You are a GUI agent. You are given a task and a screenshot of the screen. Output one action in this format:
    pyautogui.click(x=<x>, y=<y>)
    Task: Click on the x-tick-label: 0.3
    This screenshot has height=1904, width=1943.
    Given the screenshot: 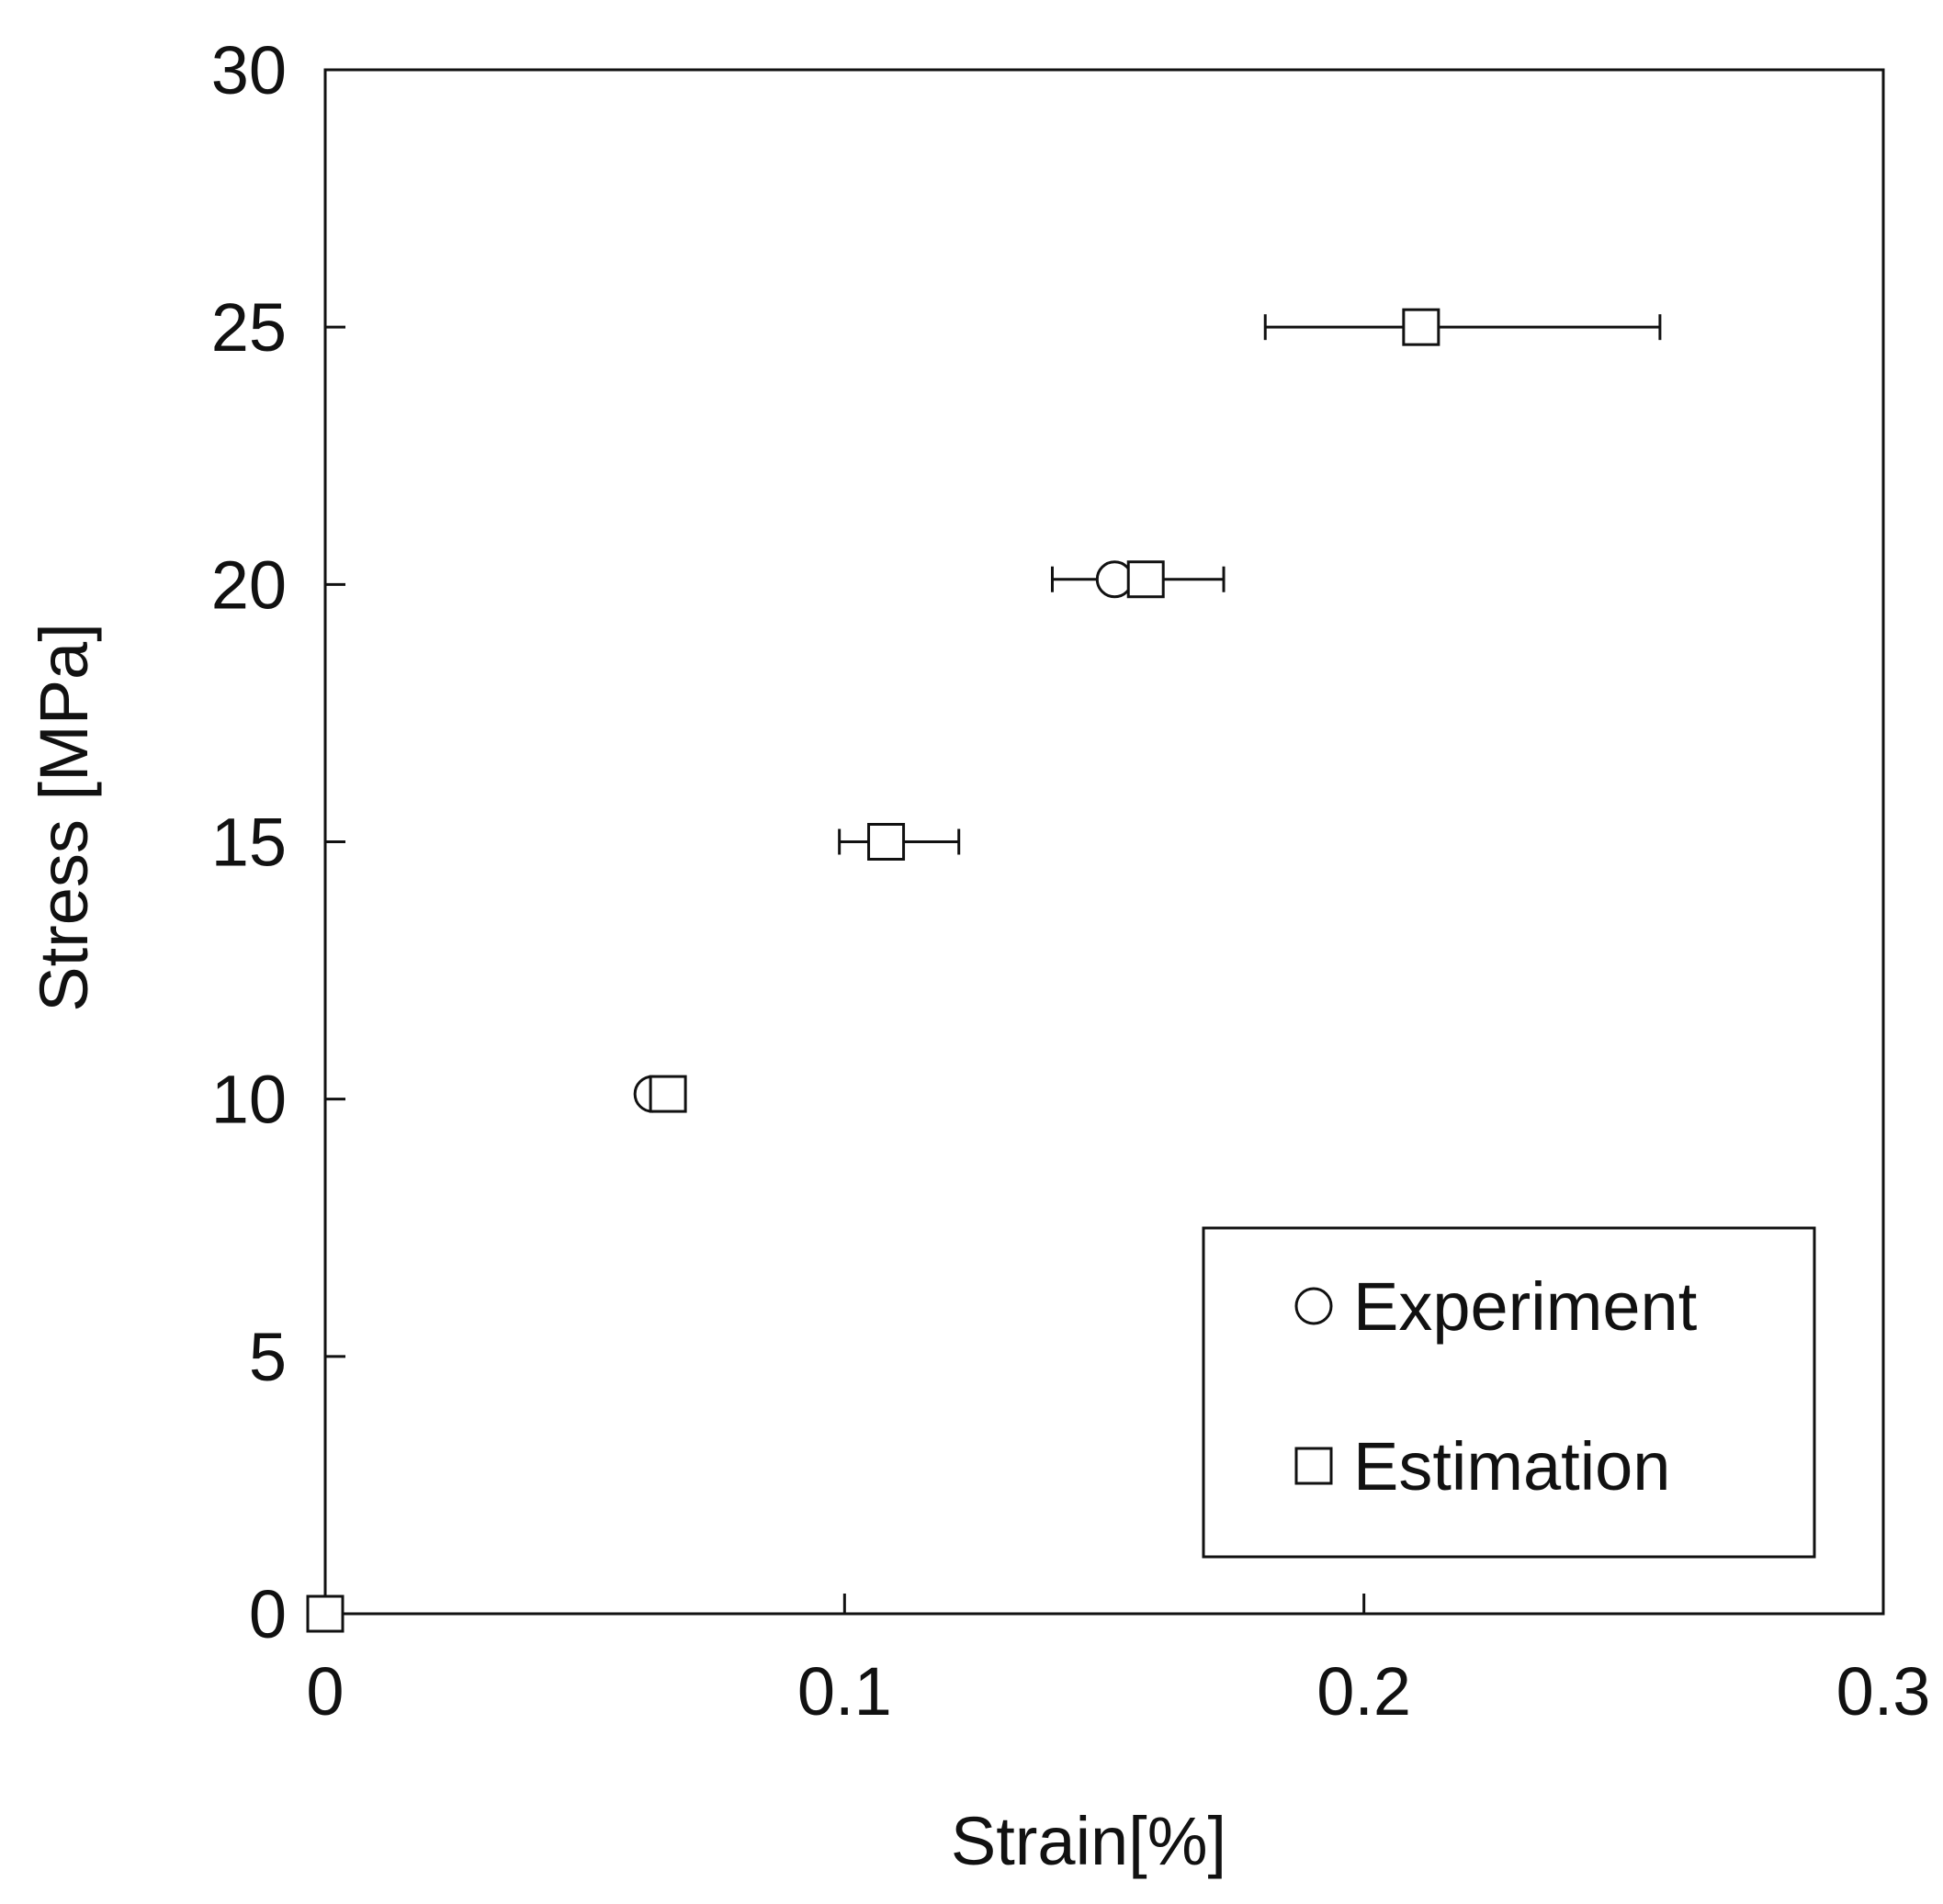 What is the action you would take?
    pyautogui.click(x=1883, y=1691)
    